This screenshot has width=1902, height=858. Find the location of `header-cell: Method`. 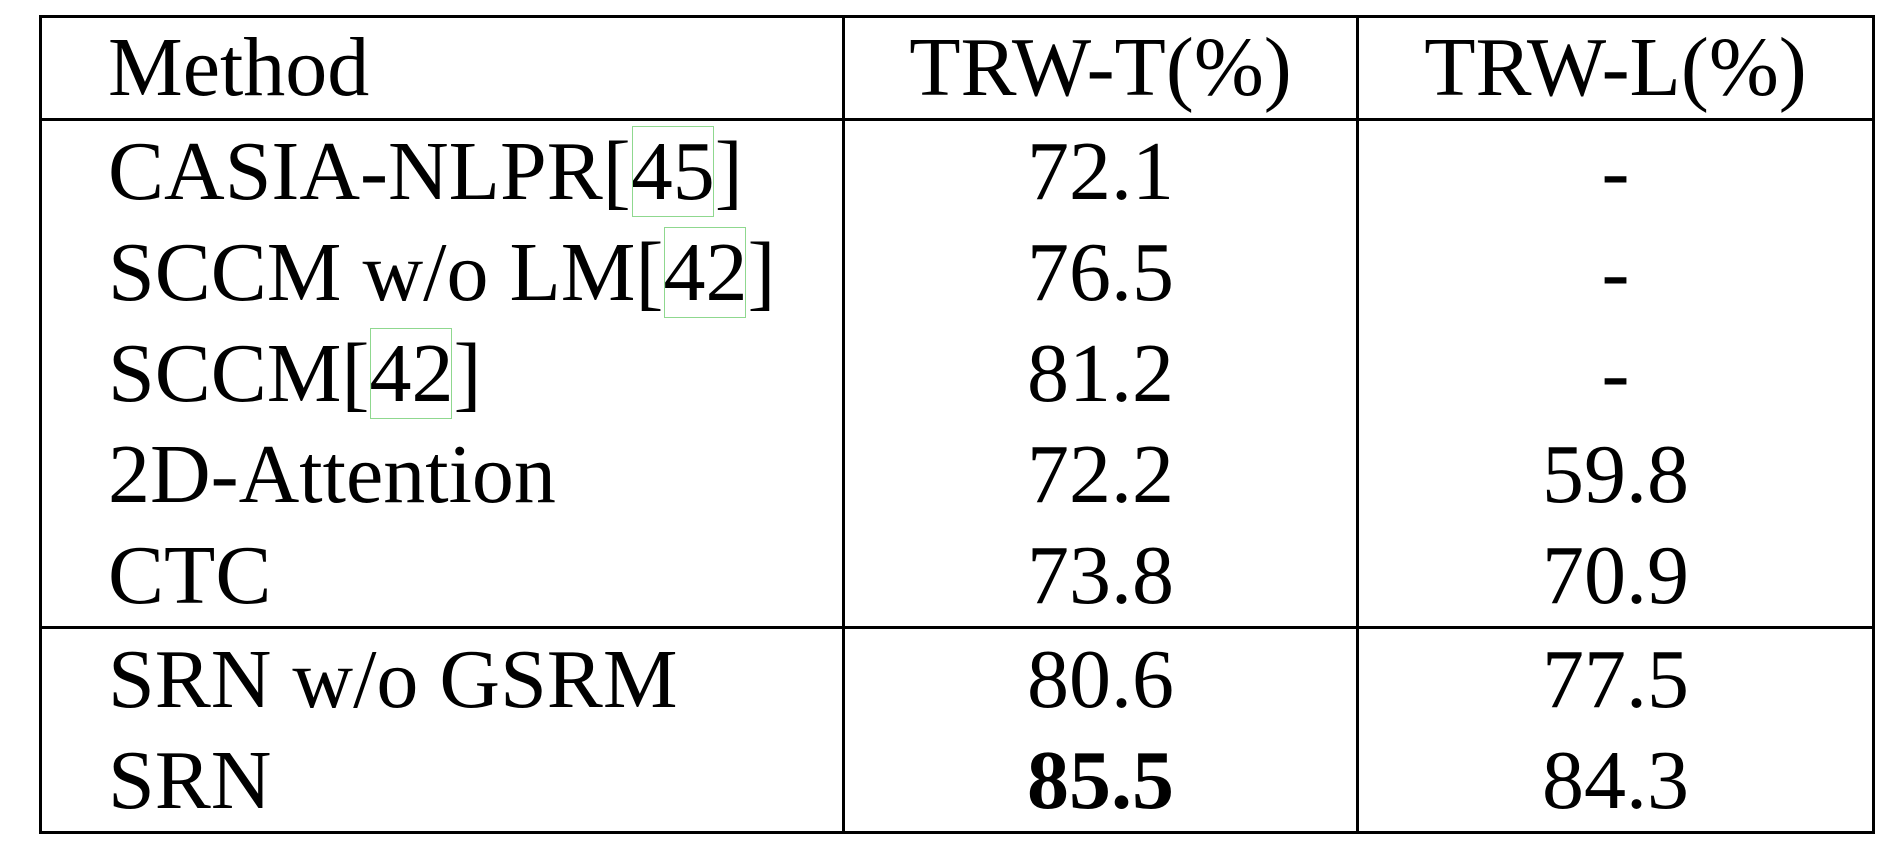

header-cell: Method is located at coordinates (442, 67).